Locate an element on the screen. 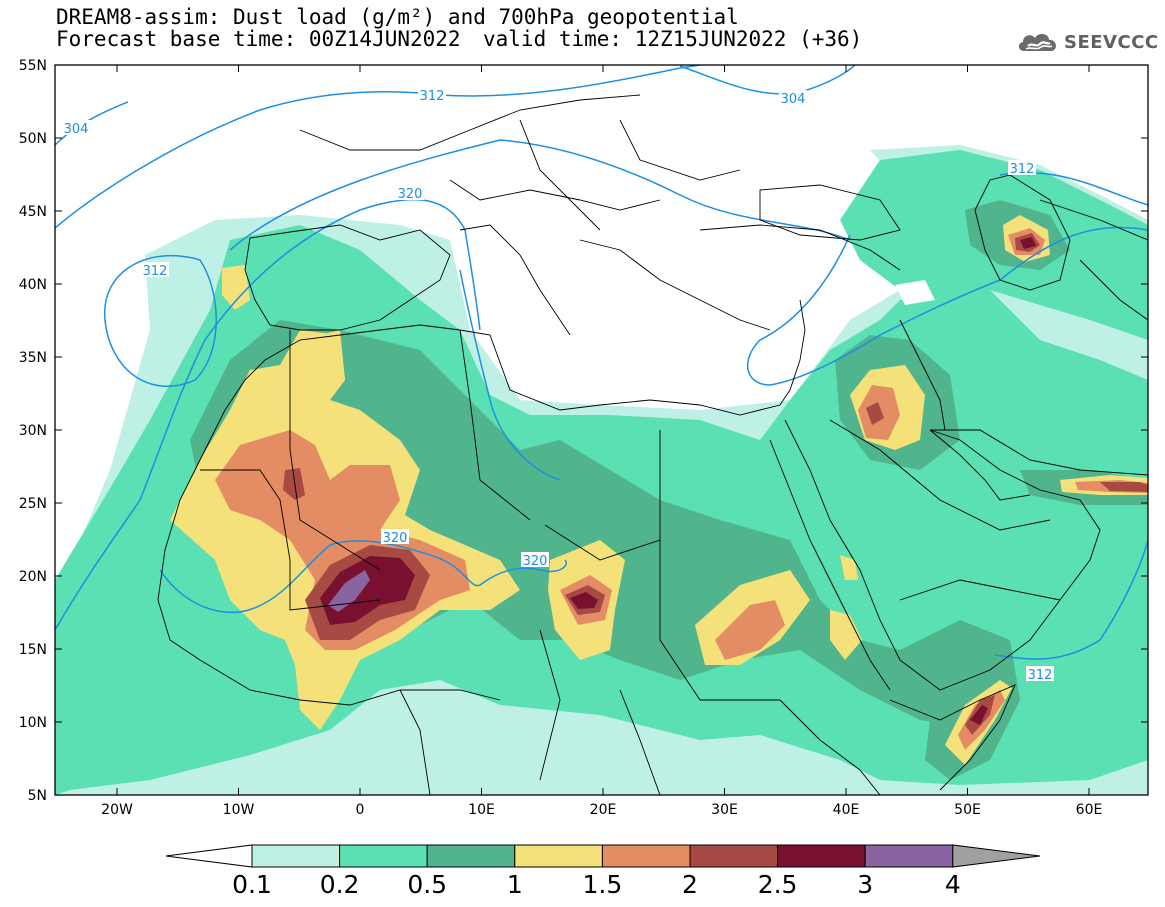 Image resolution: width=1165 pixels, height=907 pixels. coast-europe-north is located at coordinates (470, 122).